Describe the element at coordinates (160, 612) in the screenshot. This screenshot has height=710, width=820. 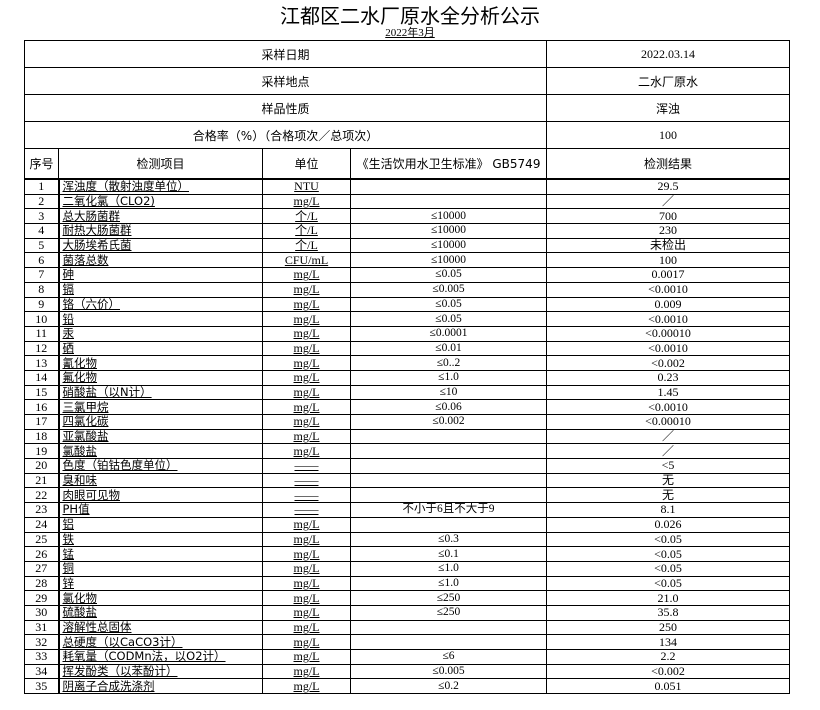
I see `test-item: 硫酸盐` at that location.